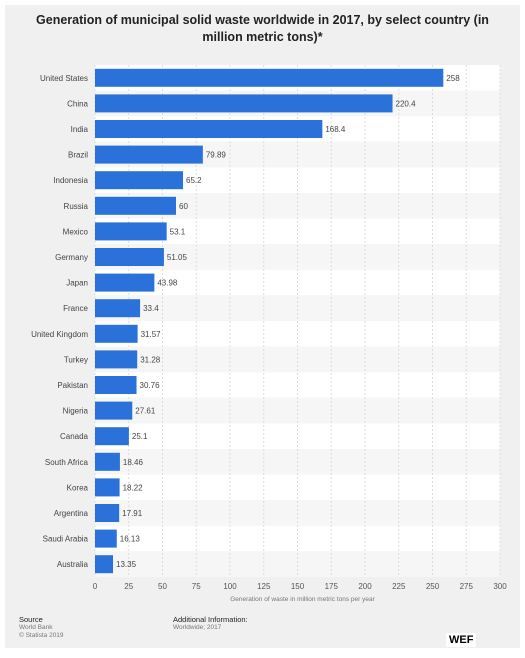 The height and width of the screenshot is (658, 525). I want to click on source-line-1: World Bank, so click(36, 627).